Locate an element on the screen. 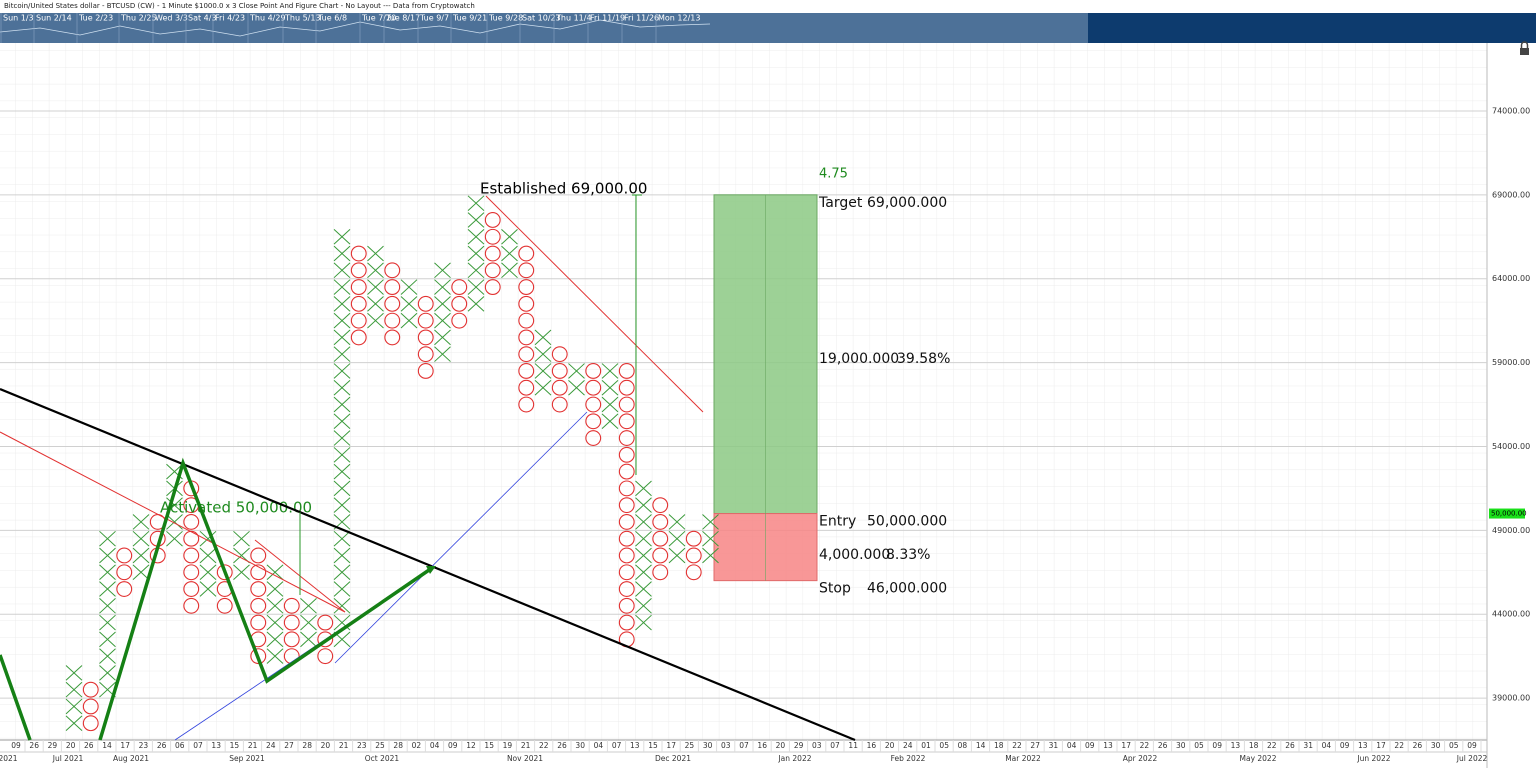 This screenshot has width=1536, height=768. x-day-label: 30 is located at coordinates (580, 745).